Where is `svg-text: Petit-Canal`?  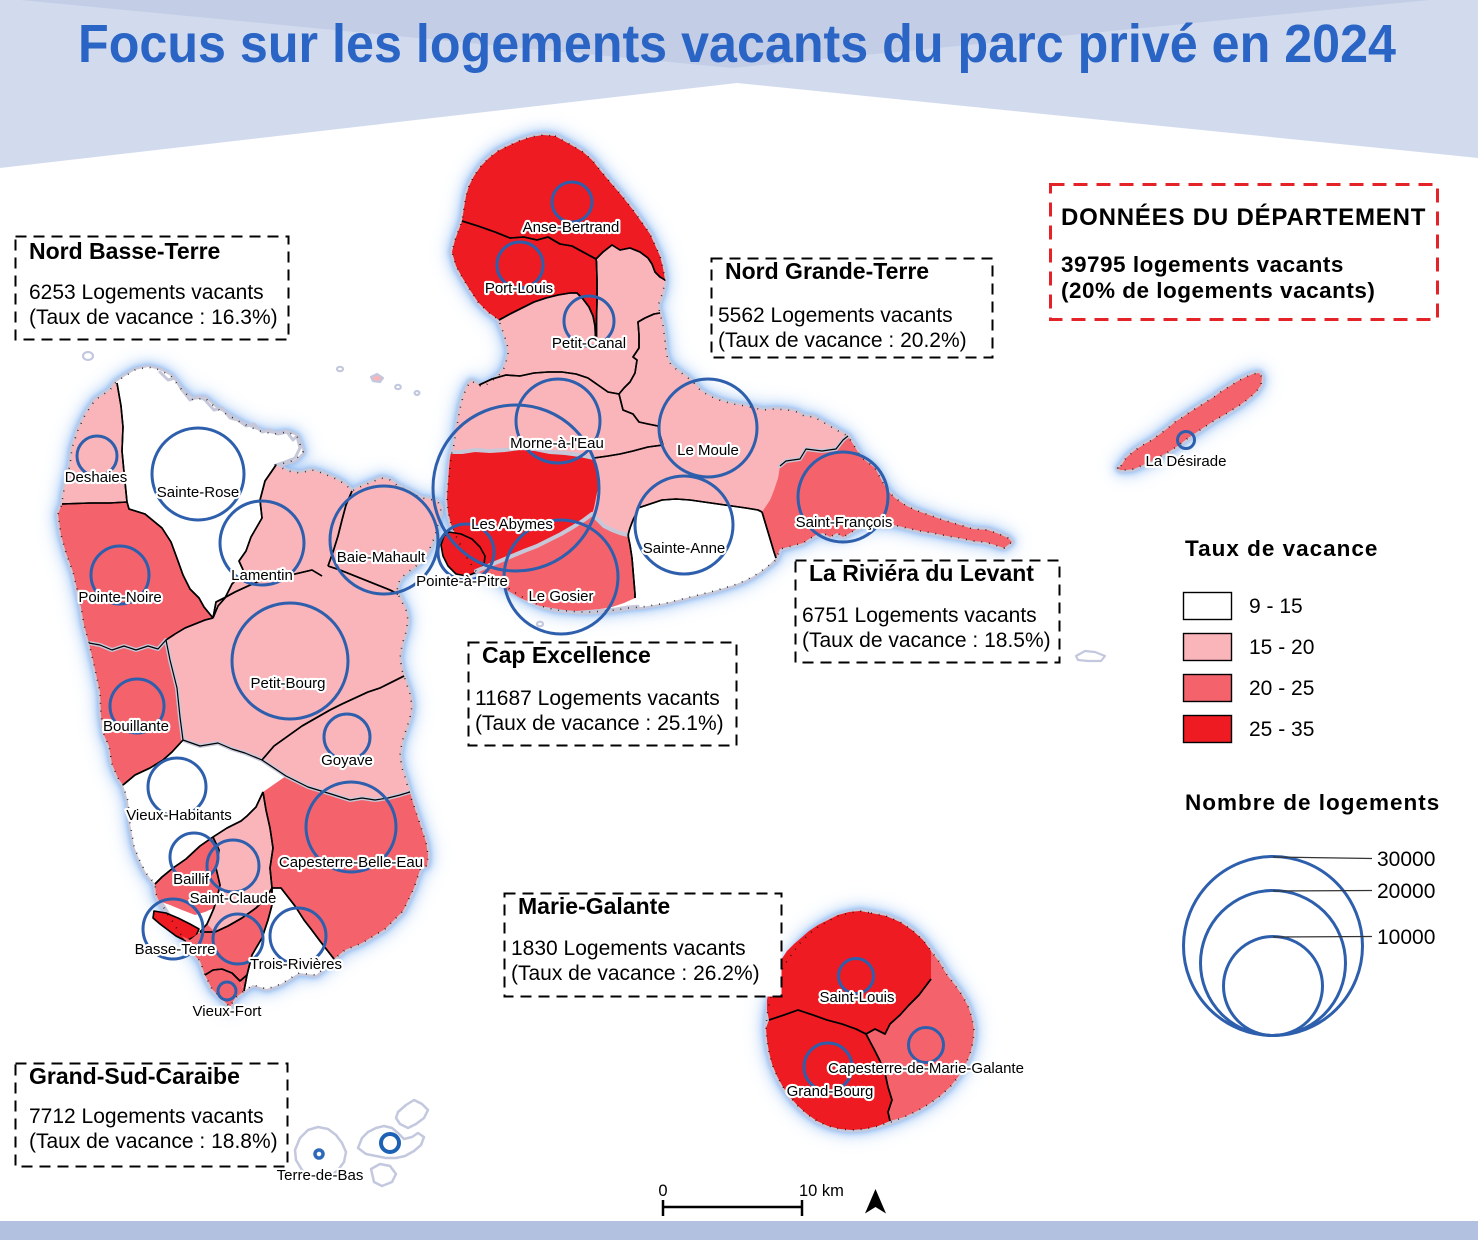
svg-text: Petit-Canal is located at coordinates (589, 343).